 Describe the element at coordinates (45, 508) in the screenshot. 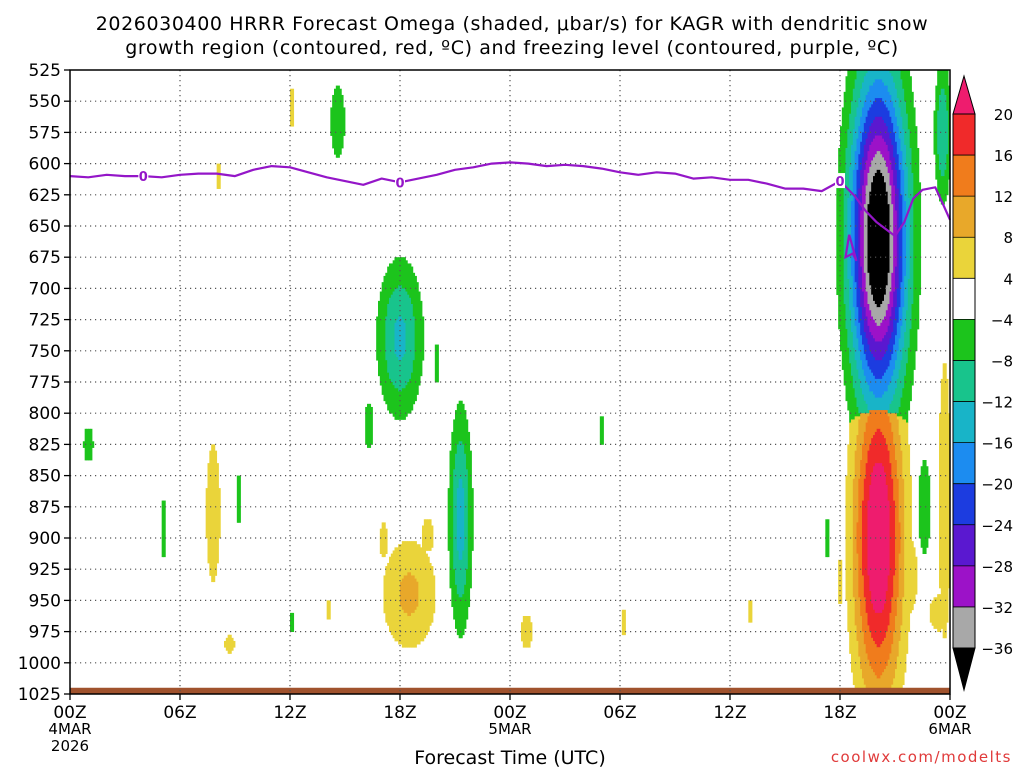

I see `y-tick-label: 875` at that location.